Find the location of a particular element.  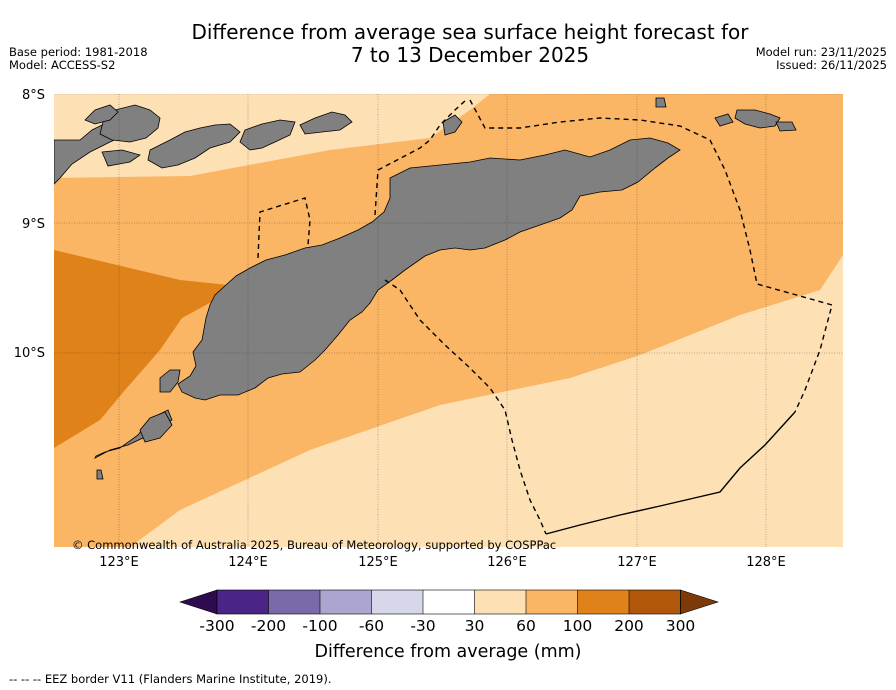

colorbar-label: Difference from average (mm) is located at coordinates (447, 652).